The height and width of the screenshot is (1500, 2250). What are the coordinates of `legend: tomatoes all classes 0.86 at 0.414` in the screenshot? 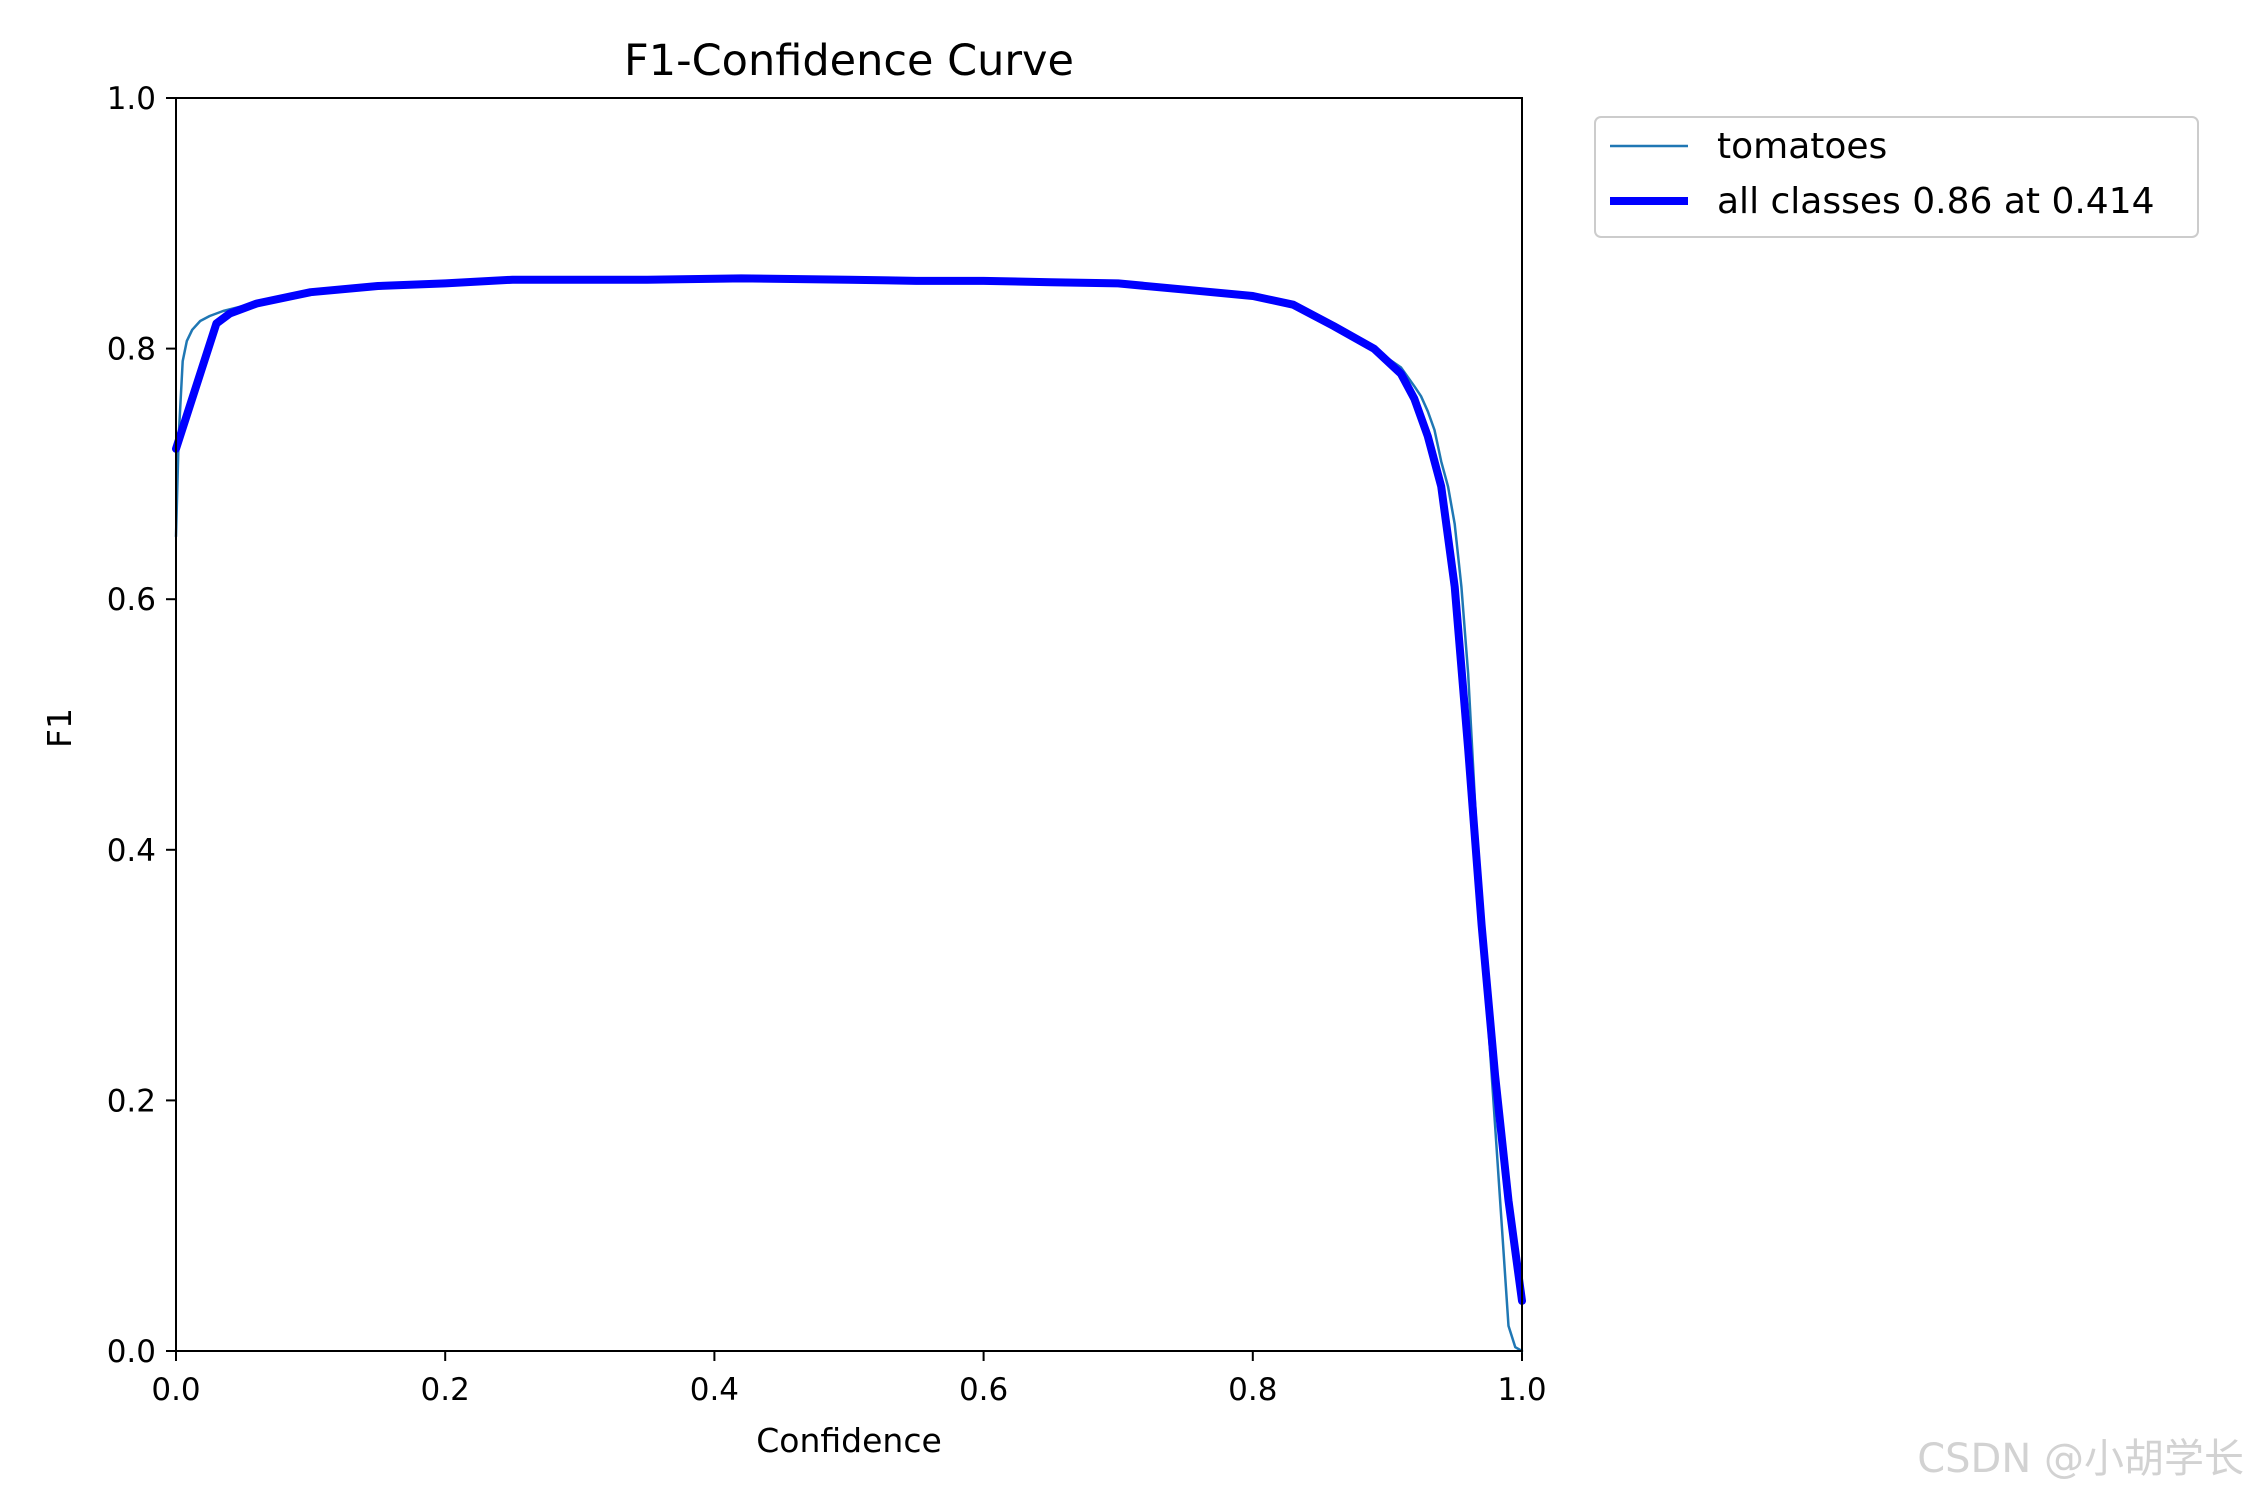 It's located at (1896, 177).